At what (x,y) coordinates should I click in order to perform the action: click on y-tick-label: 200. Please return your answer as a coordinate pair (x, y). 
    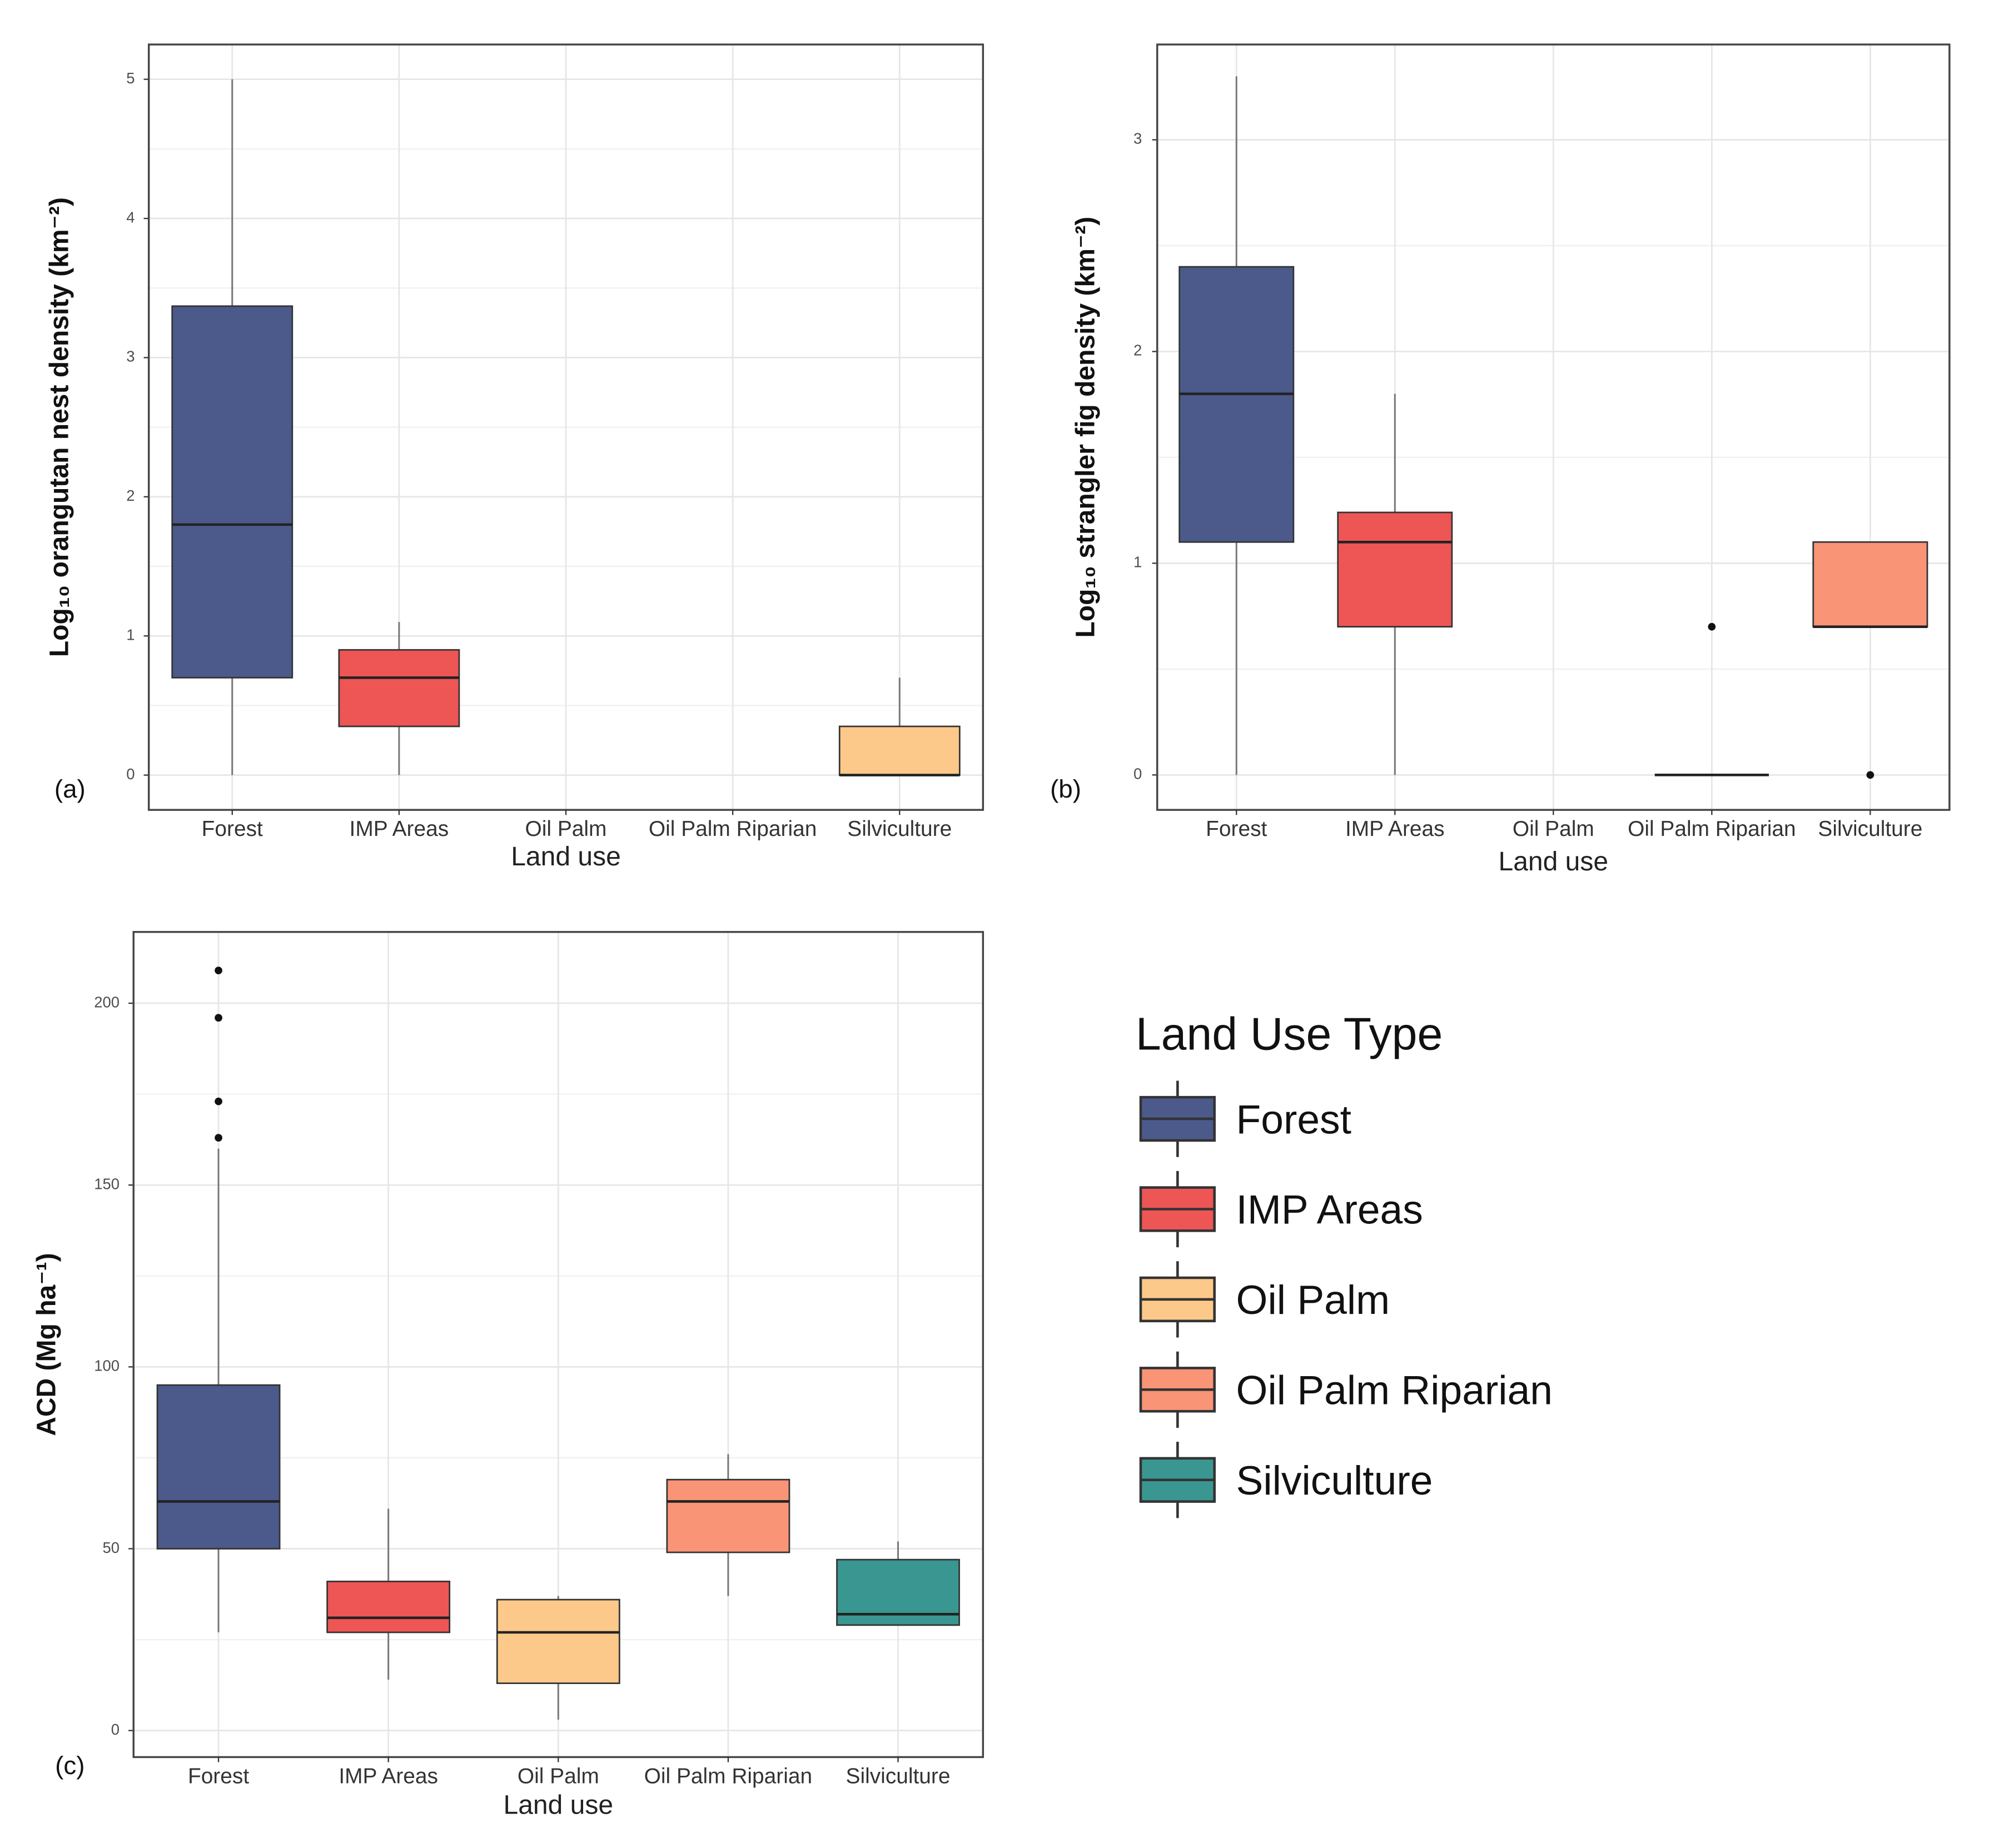
    Looking at the image, I should click on (107, 1001).